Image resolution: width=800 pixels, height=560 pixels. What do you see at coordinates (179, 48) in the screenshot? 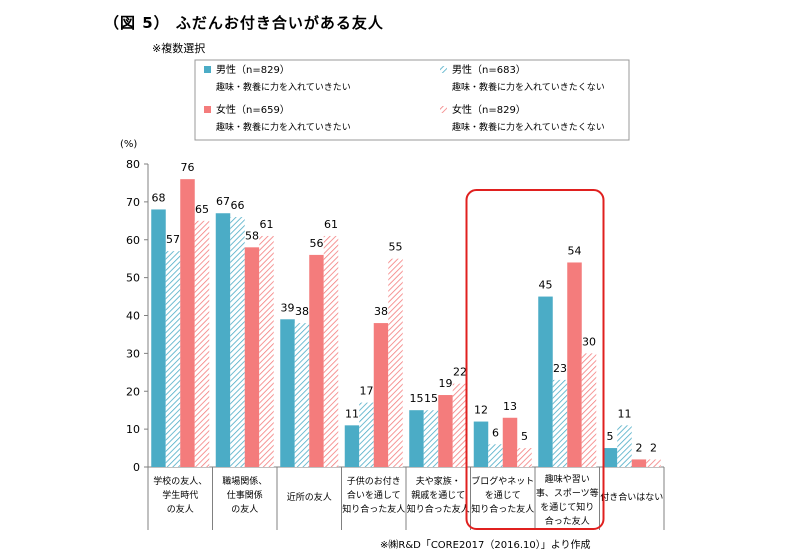
I see `chart-subtitle: ※複数選択` at bounding box center [179, 48].